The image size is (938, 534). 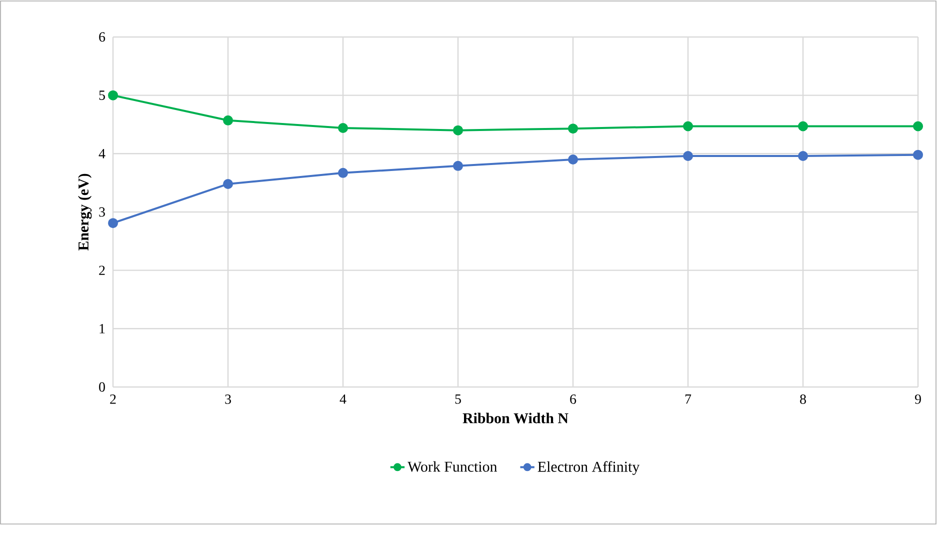 What do you see at coordinates (102, 95) in the screenshot?
I see `y-tick-label: 5` at bounding box center [102, 95].